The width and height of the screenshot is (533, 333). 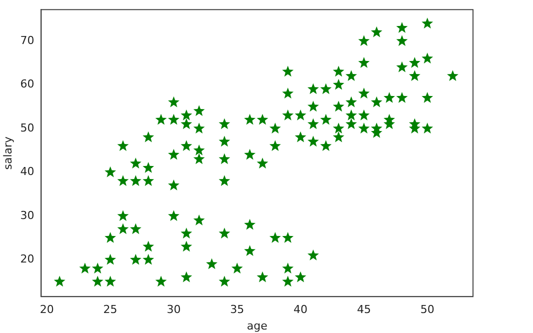 What do you see at coordinates (27, 40) in the screenshot?
I see `y-tick-label: 70` at bounding box center [27, 40].